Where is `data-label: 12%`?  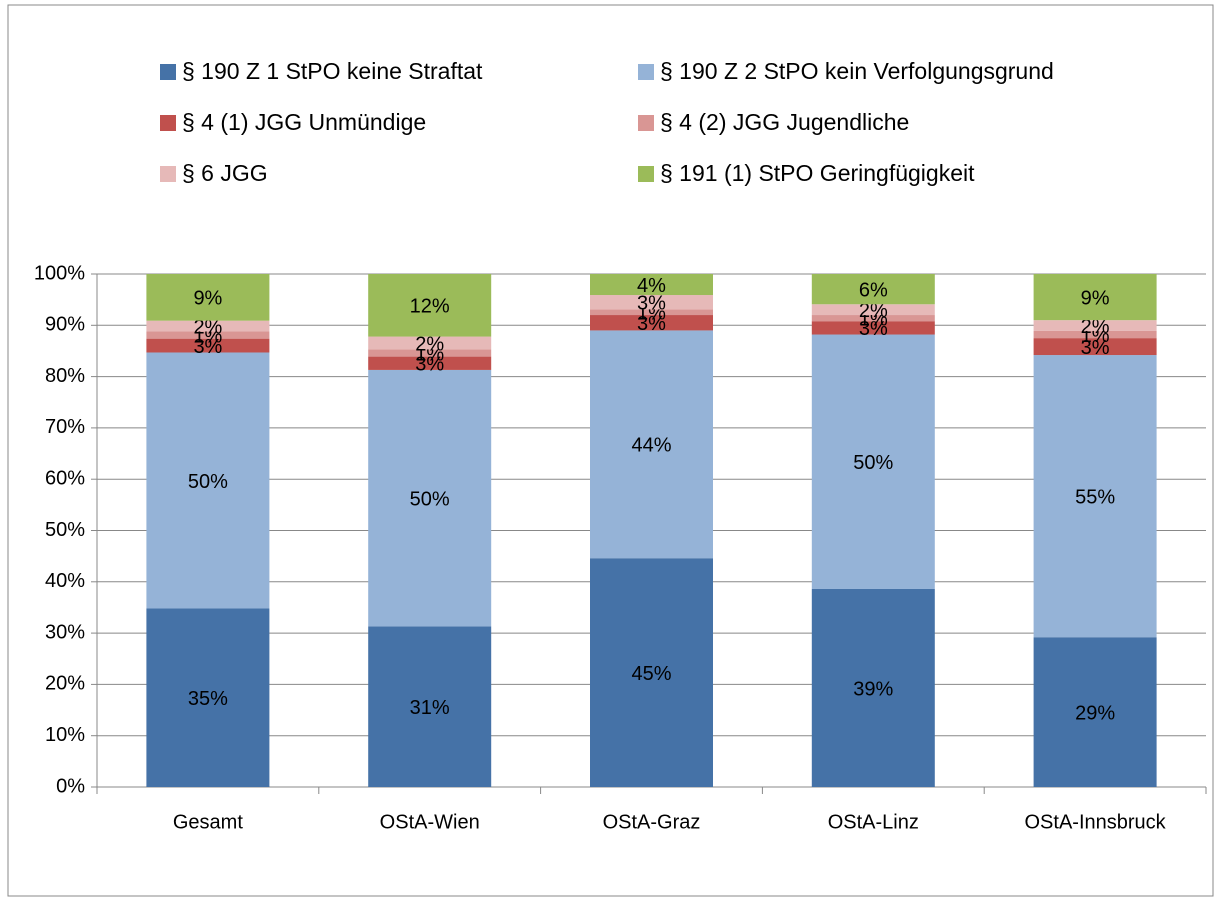 data-label: 12% is located at coordinates (430, 307).